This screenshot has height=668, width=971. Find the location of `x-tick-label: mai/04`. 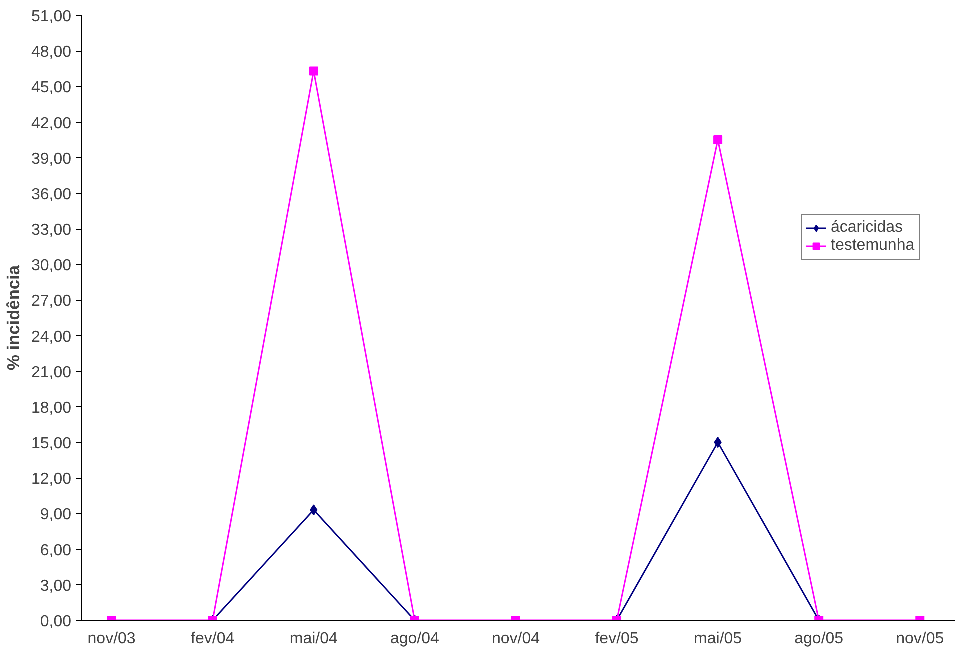

x-tick-label: mai/04 is located at coordinates (314, 639).